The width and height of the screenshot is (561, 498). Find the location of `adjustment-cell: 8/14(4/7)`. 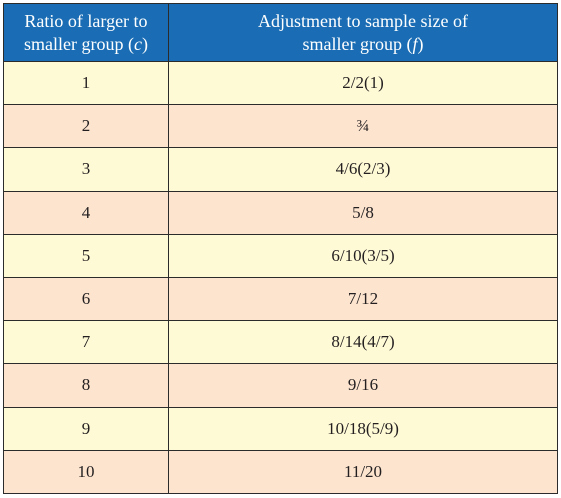

adjustment-cell: 8/14(4/7) is located at coordinates (363, 342).